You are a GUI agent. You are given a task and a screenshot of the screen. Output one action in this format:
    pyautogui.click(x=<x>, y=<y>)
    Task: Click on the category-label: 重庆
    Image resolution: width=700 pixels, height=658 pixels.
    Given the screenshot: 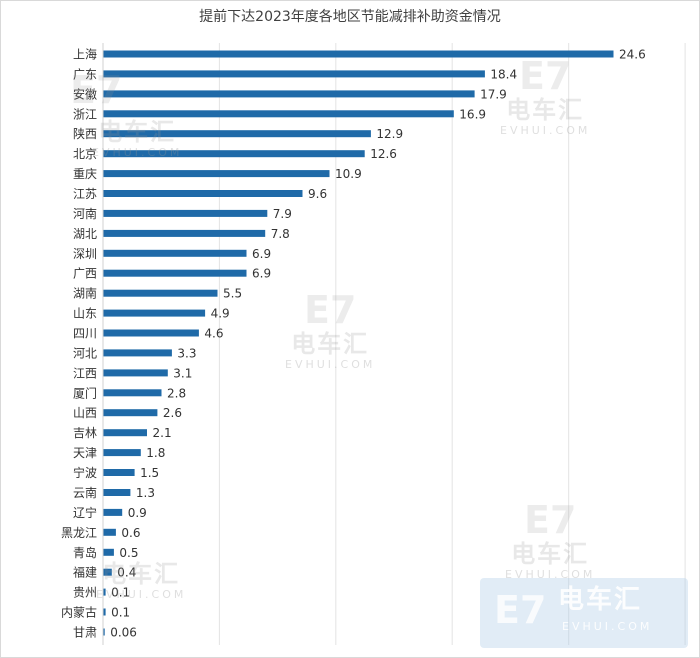 What is the action you would take?
    pyautogui.click(x=85, y=174)
    